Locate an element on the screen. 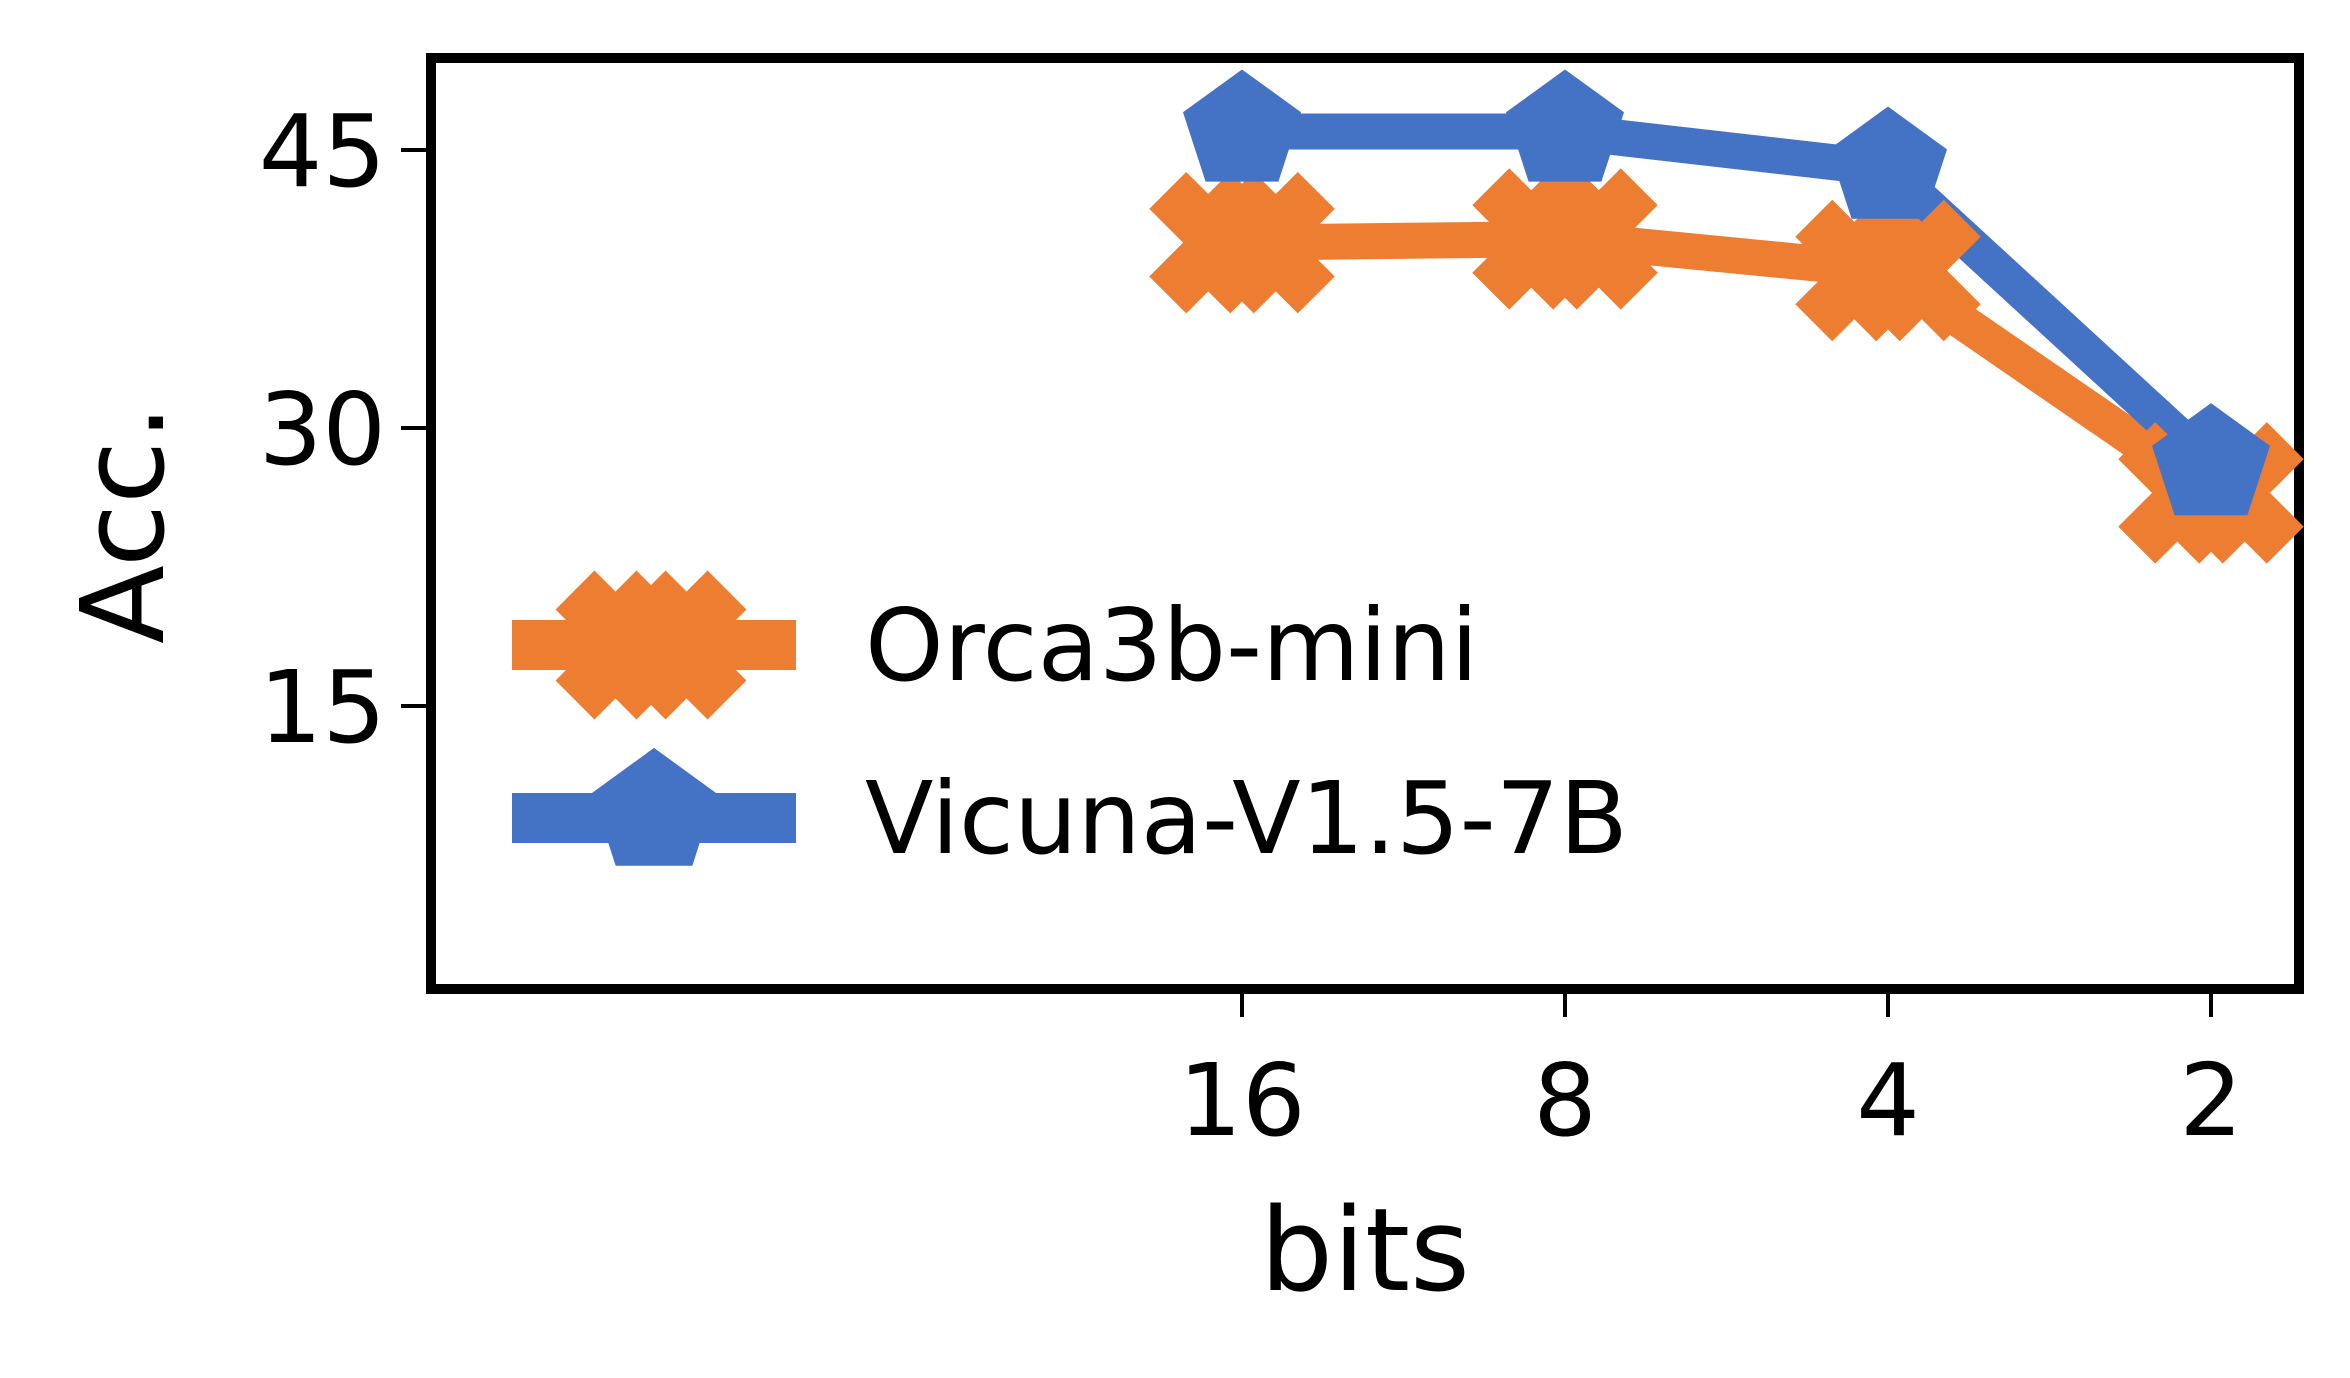 This screenshot has height=1378, width=2350. series-lines is located at coordinates (1732, 310).